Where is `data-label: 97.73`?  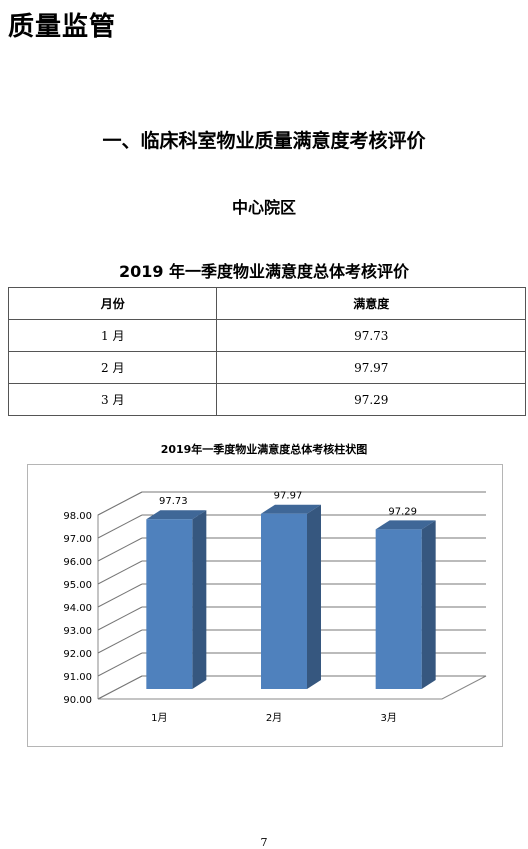 data-label: 97.73 is located at coordinates (173, 501).